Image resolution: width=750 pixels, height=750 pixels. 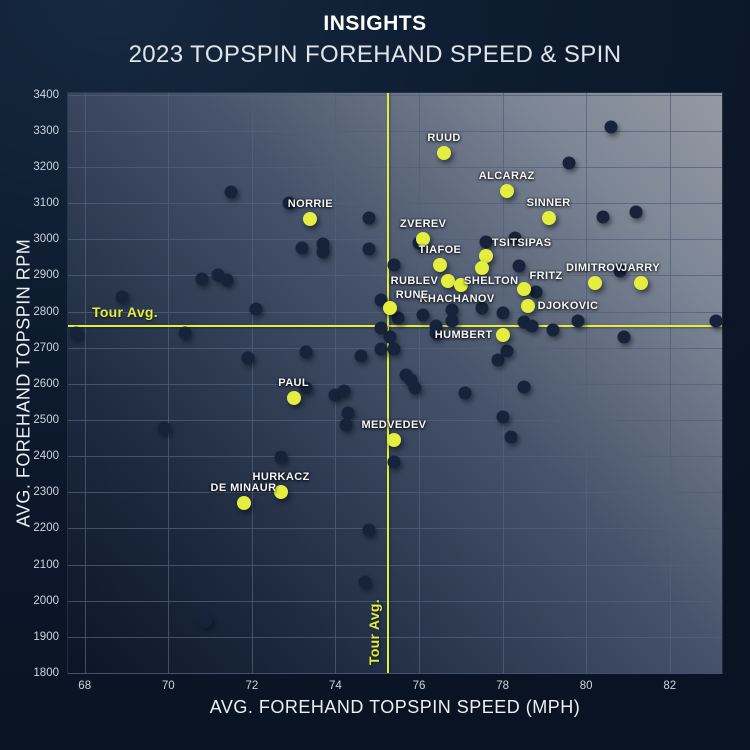 I want to click on y-tick-label: 2500, so click(x=46, y=420).